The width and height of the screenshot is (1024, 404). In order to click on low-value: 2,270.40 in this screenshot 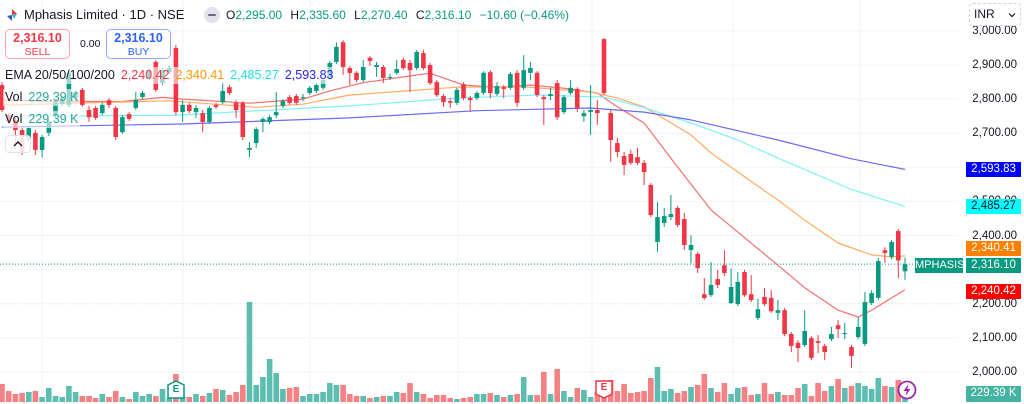, I will do `click(384, 15)`.